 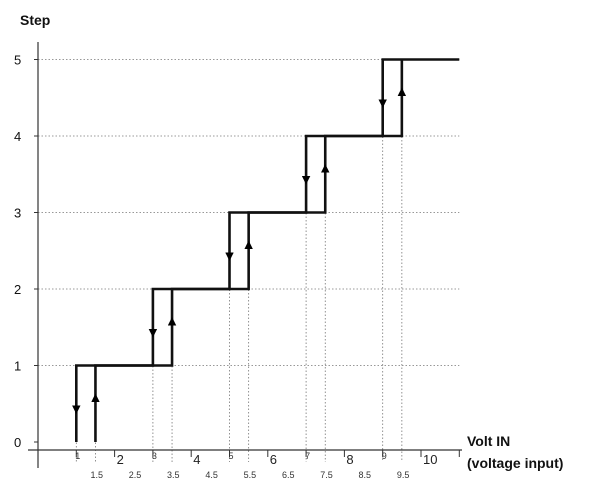 What do you see at coordinates (17, 289) in the screenshot?
I see `y-tick-label: 2` at bounding box center [17, 289].